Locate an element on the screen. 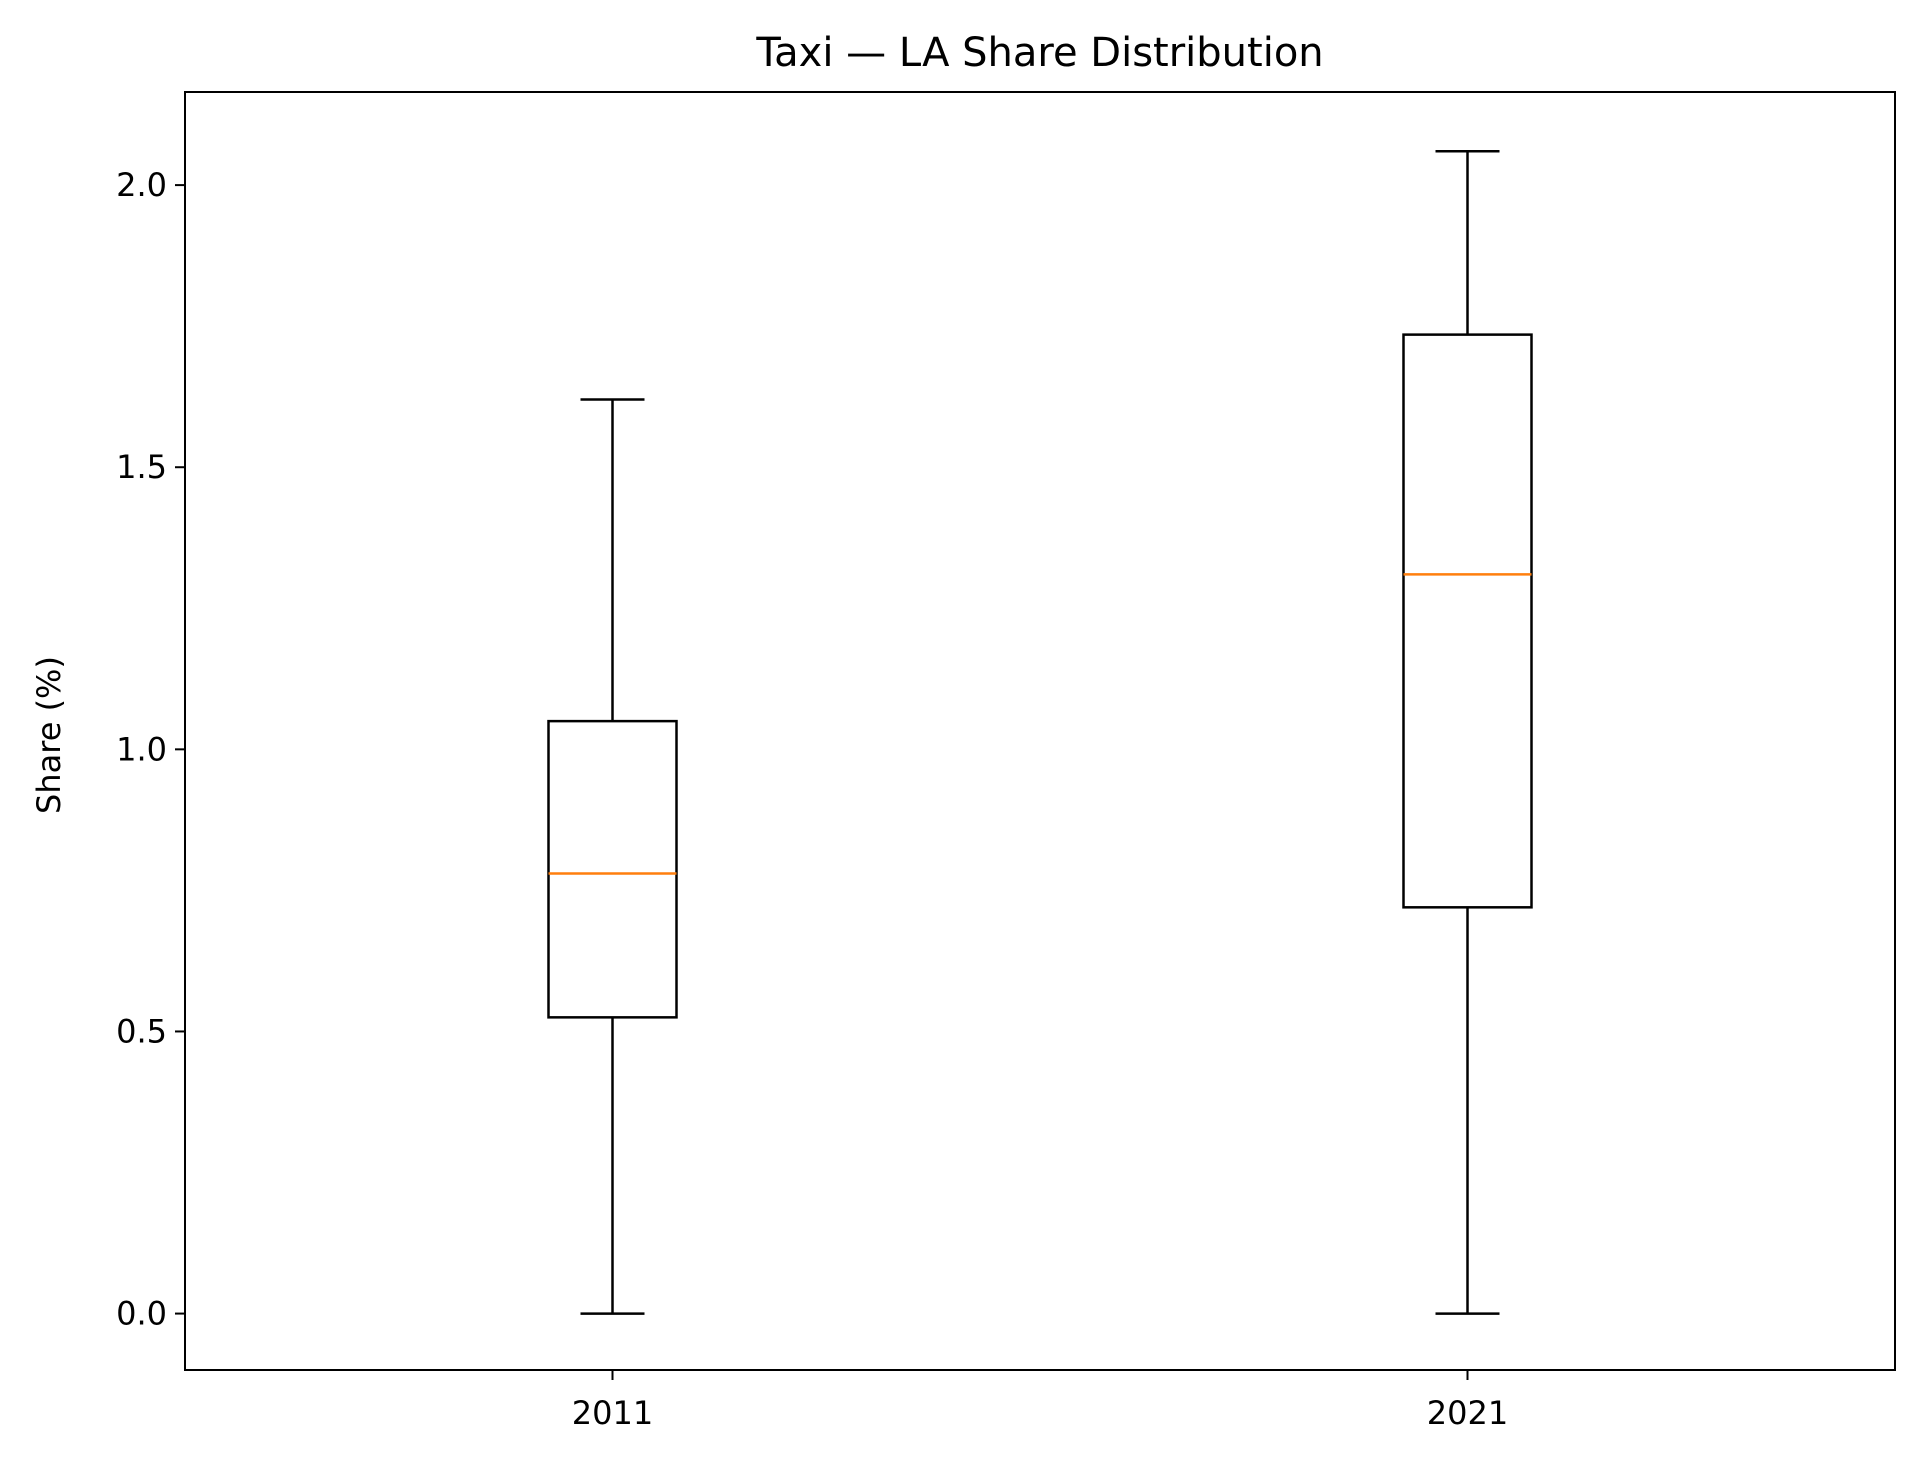 The height and width of the screenshot is (1466, 1920). x-tick-label: 2021 is located at coordinates (1467, 1413).